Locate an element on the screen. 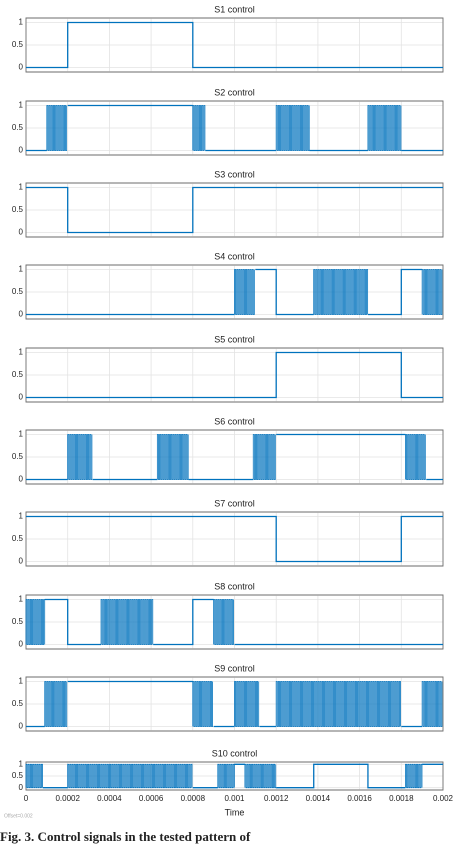 This screenshot has height=847, width=474. x-tick-label: 0.0006 is located at coordinates (151, 798).